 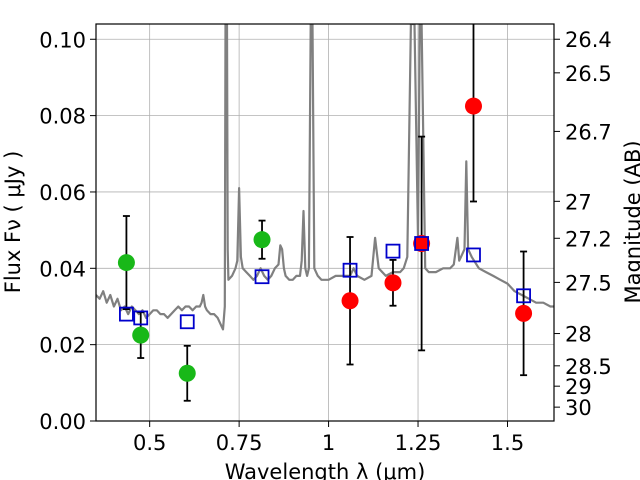 I want to click on y-tick-label: 0.02, so click(x=62, y=346).